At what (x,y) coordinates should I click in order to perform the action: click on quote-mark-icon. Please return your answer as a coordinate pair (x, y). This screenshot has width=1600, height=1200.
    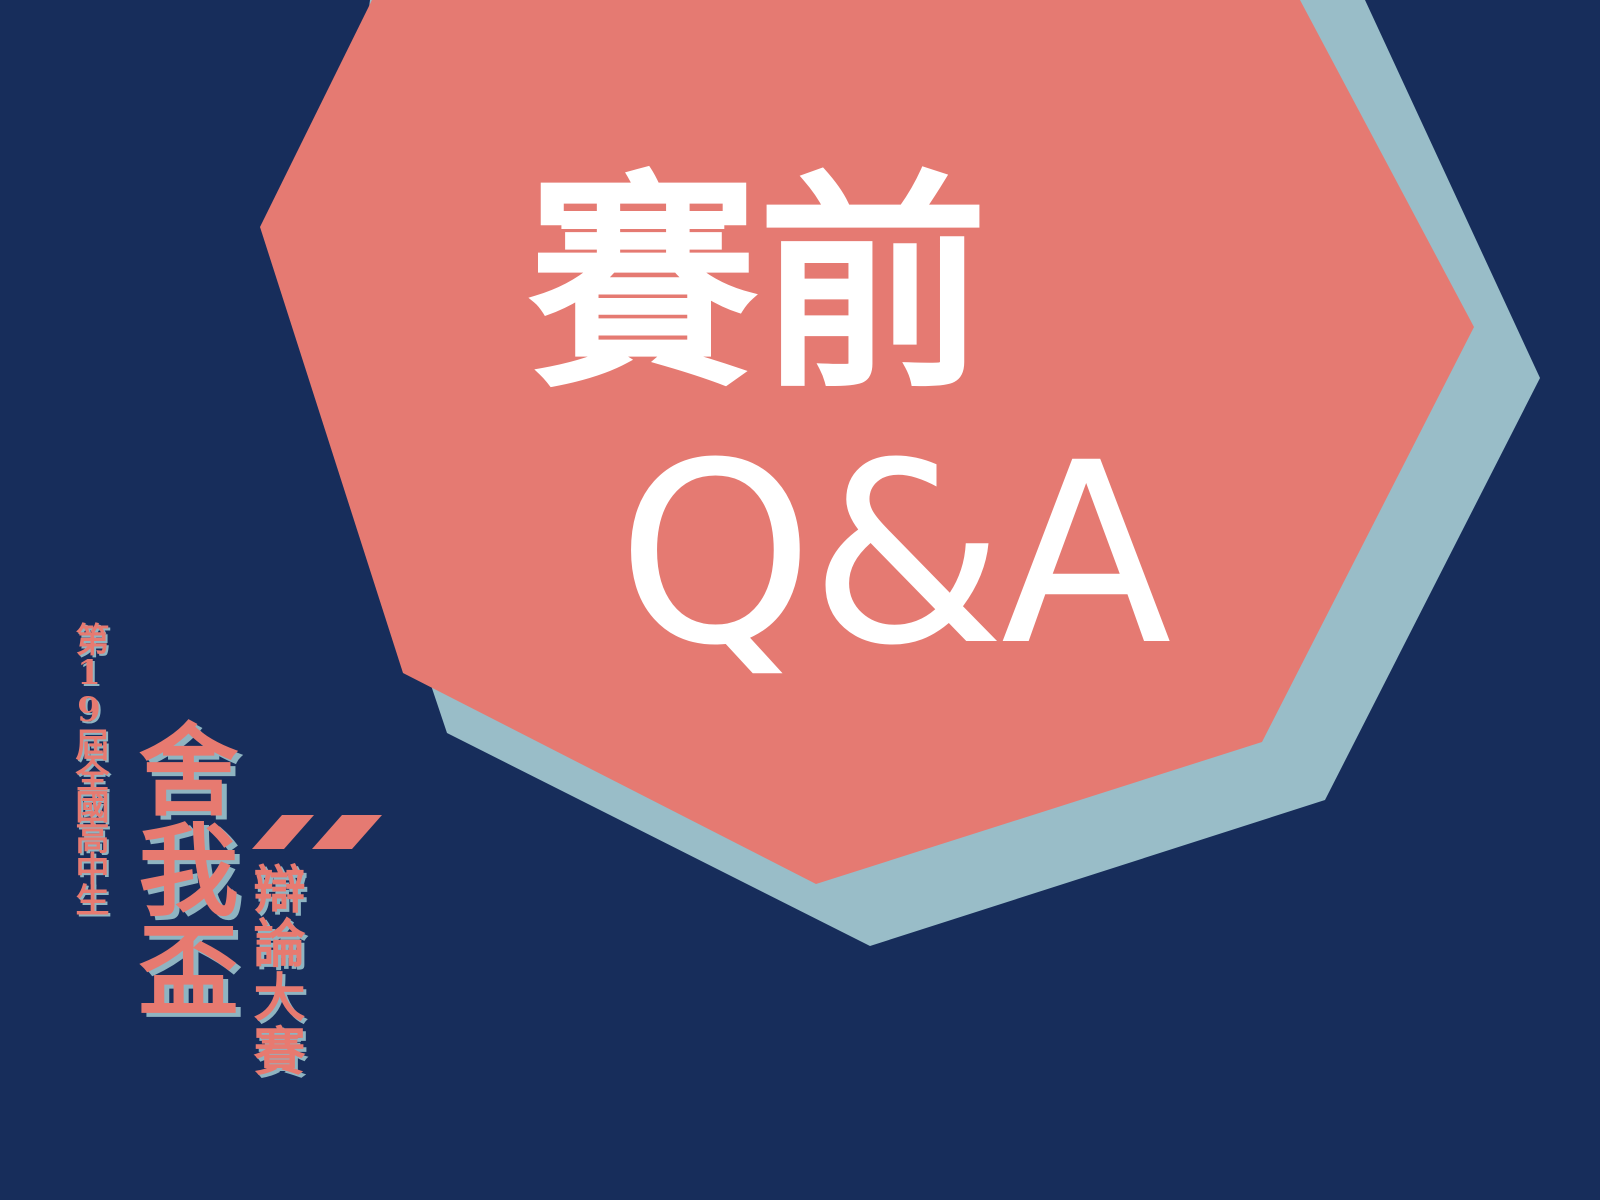
    Looking at the image, I should click on (317, 832).